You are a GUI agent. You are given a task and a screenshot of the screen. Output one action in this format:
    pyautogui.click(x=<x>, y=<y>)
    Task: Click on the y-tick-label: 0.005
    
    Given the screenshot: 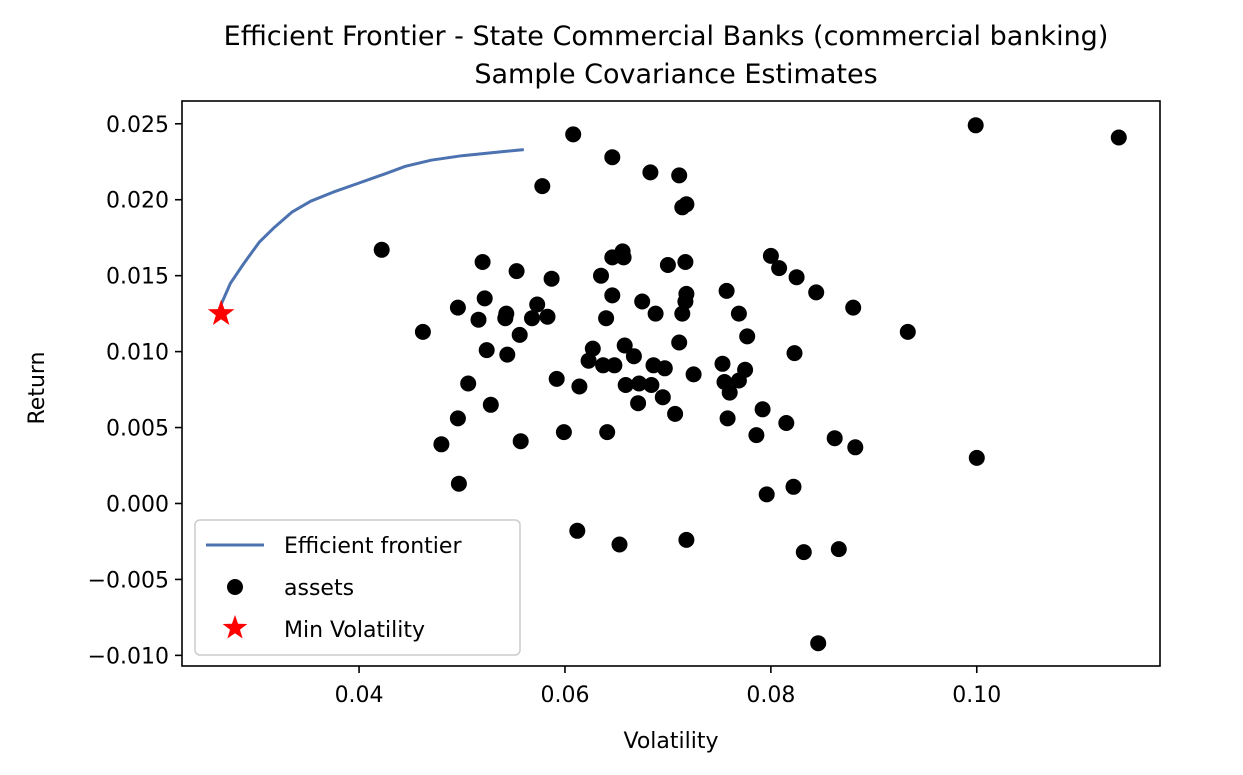 What is the action you would take?
    pyautogui.click(x=137, y=429)
    